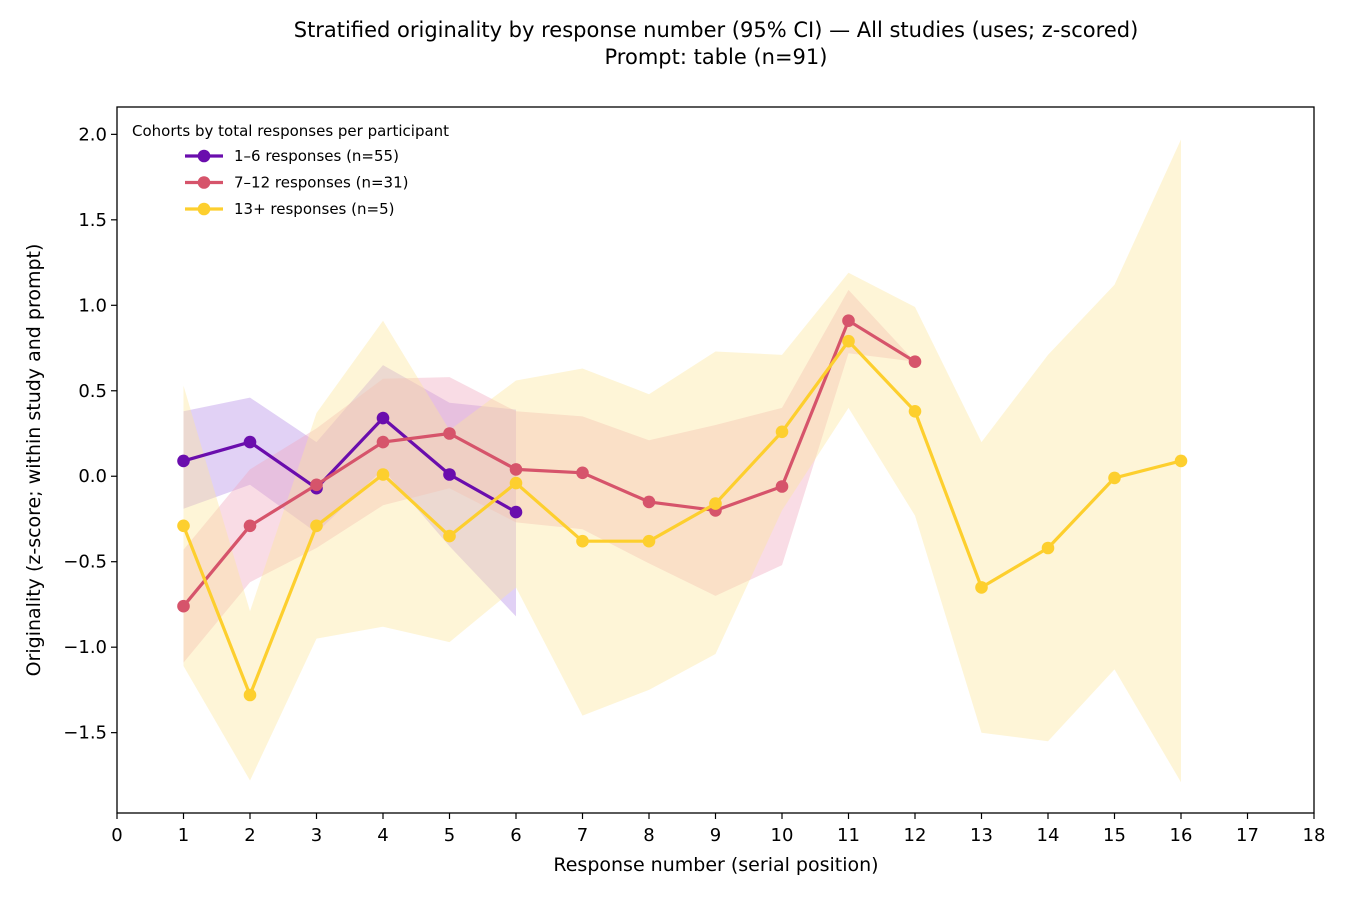  Describe the element at coordinates (516, 483) in the screenshot. I see `point-series-3-x6` at that location.